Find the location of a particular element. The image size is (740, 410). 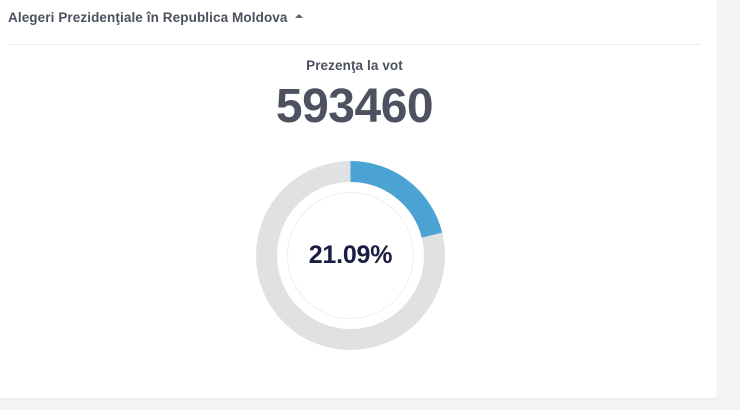

donut-inner-disc is located at coordinates (350, 255).